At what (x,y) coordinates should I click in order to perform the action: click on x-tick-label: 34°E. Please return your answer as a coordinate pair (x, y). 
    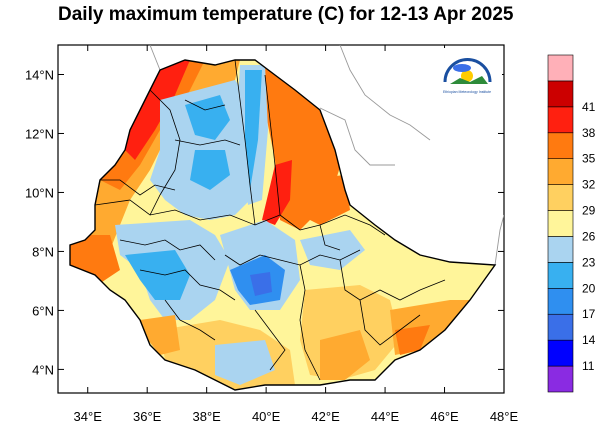
    Looking at the image, I should click on (88, 416).